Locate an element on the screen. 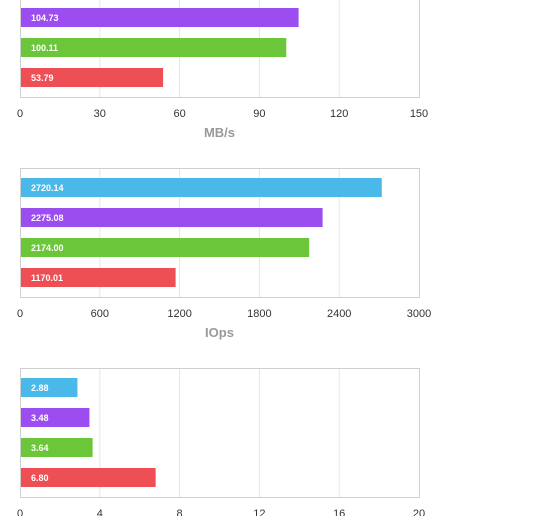 The height and width of the screenshot is (521, 560). bar-value-label: 104.73 is located at coordinates (45, 18).